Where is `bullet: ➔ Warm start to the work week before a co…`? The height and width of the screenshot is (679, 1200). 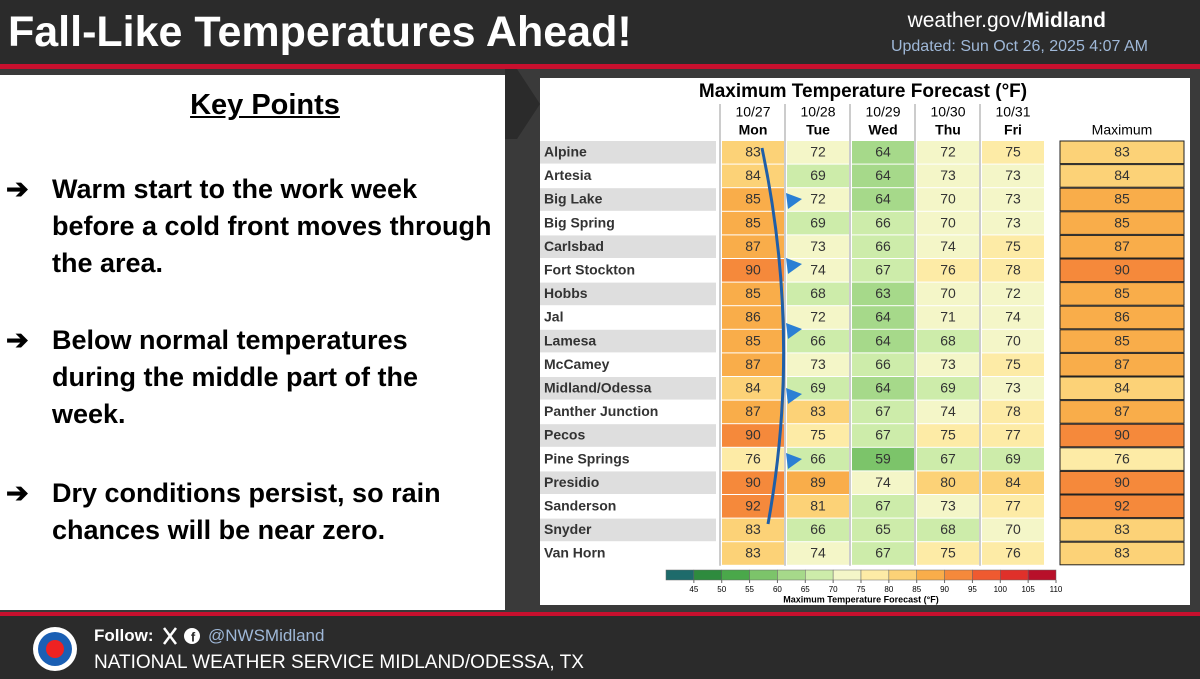
bullet: ➔ Warm start to the work week before a co… is located at coordinates (251, 226).